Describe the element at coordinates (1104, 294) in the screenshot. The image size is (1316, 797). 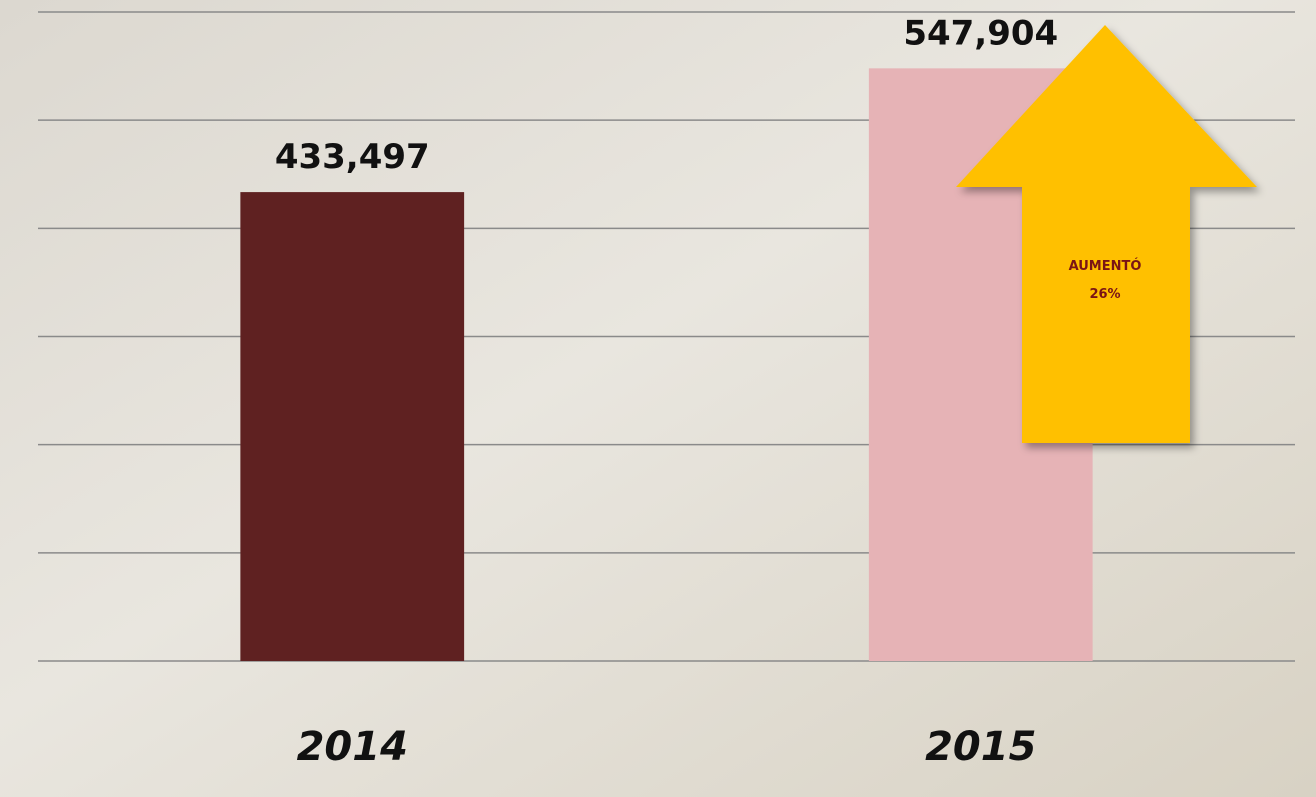
I see `annotation: 26%` at that location.